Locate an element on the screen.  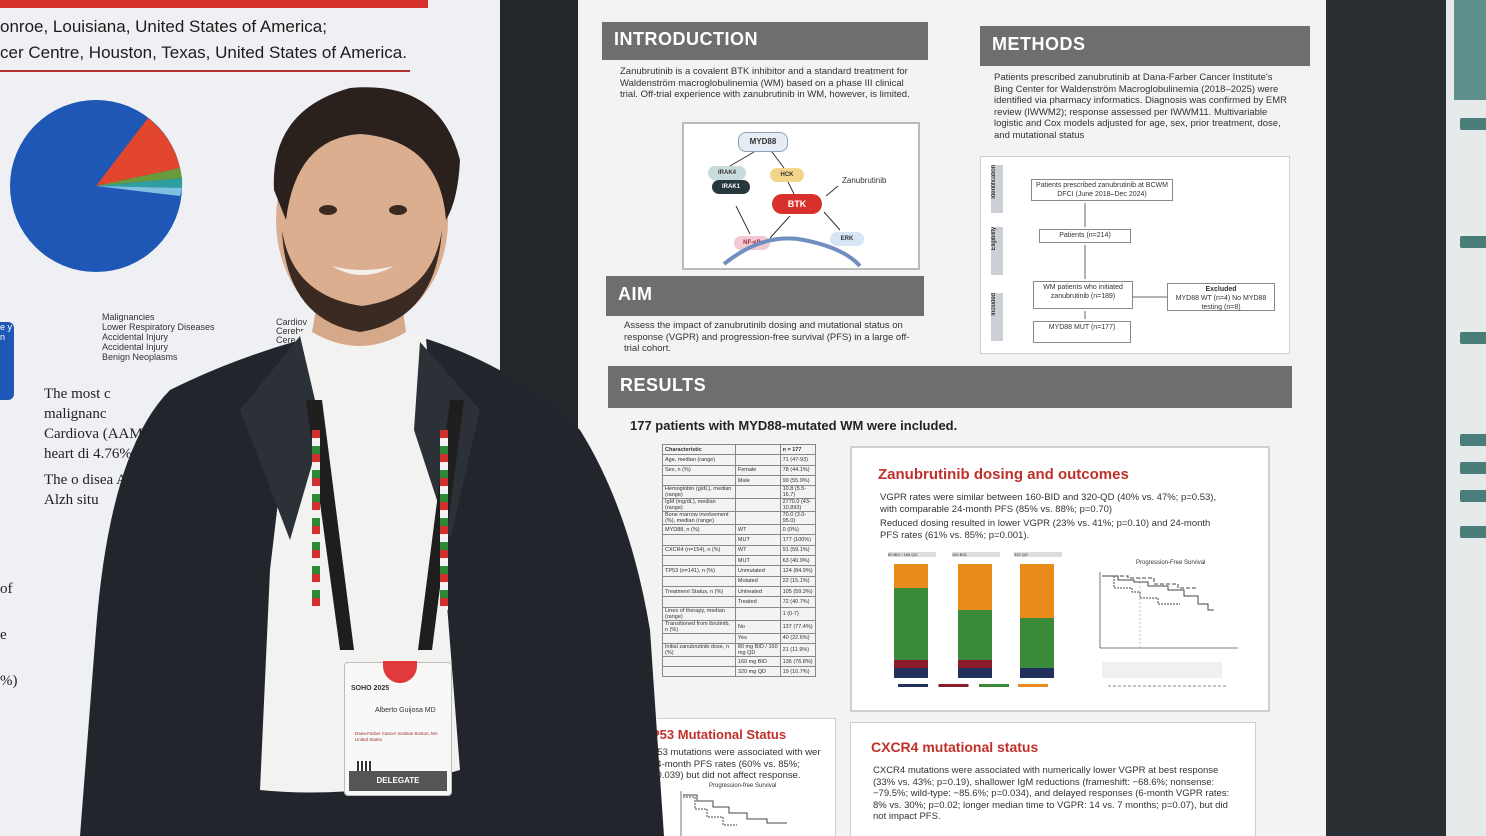
table-cell: No is located at coordinates (757, 626).